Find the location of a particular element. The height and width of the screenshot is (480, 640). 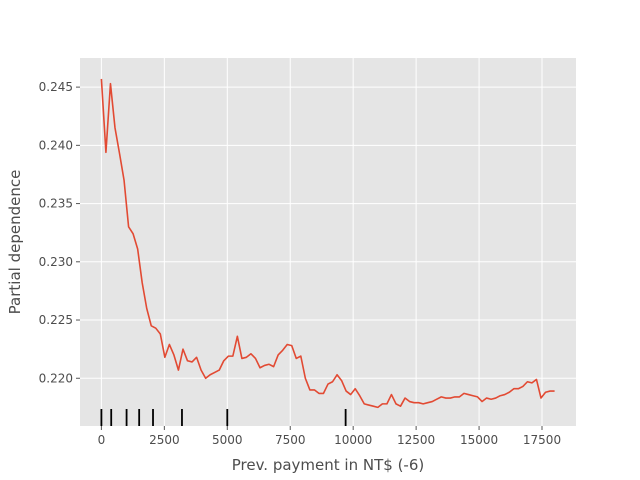

x-tick-label: 0 is located at coordinates (102, 440).